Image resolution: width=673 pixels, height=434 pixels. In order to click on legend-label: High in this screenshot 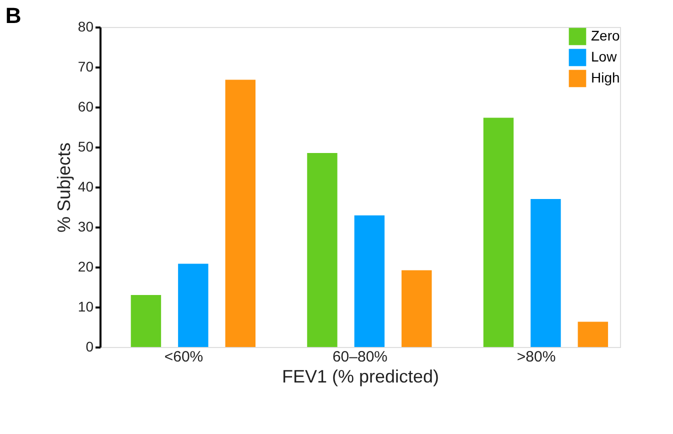, I will do `click(605, 78)`.